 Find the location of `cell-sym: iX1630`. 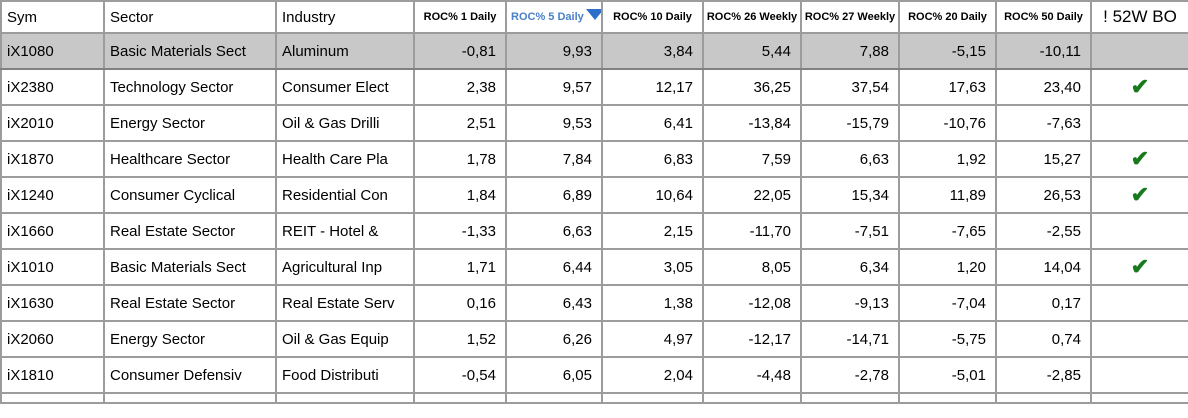

cell-sym: iX1630 is located at coordinates (52, 303).